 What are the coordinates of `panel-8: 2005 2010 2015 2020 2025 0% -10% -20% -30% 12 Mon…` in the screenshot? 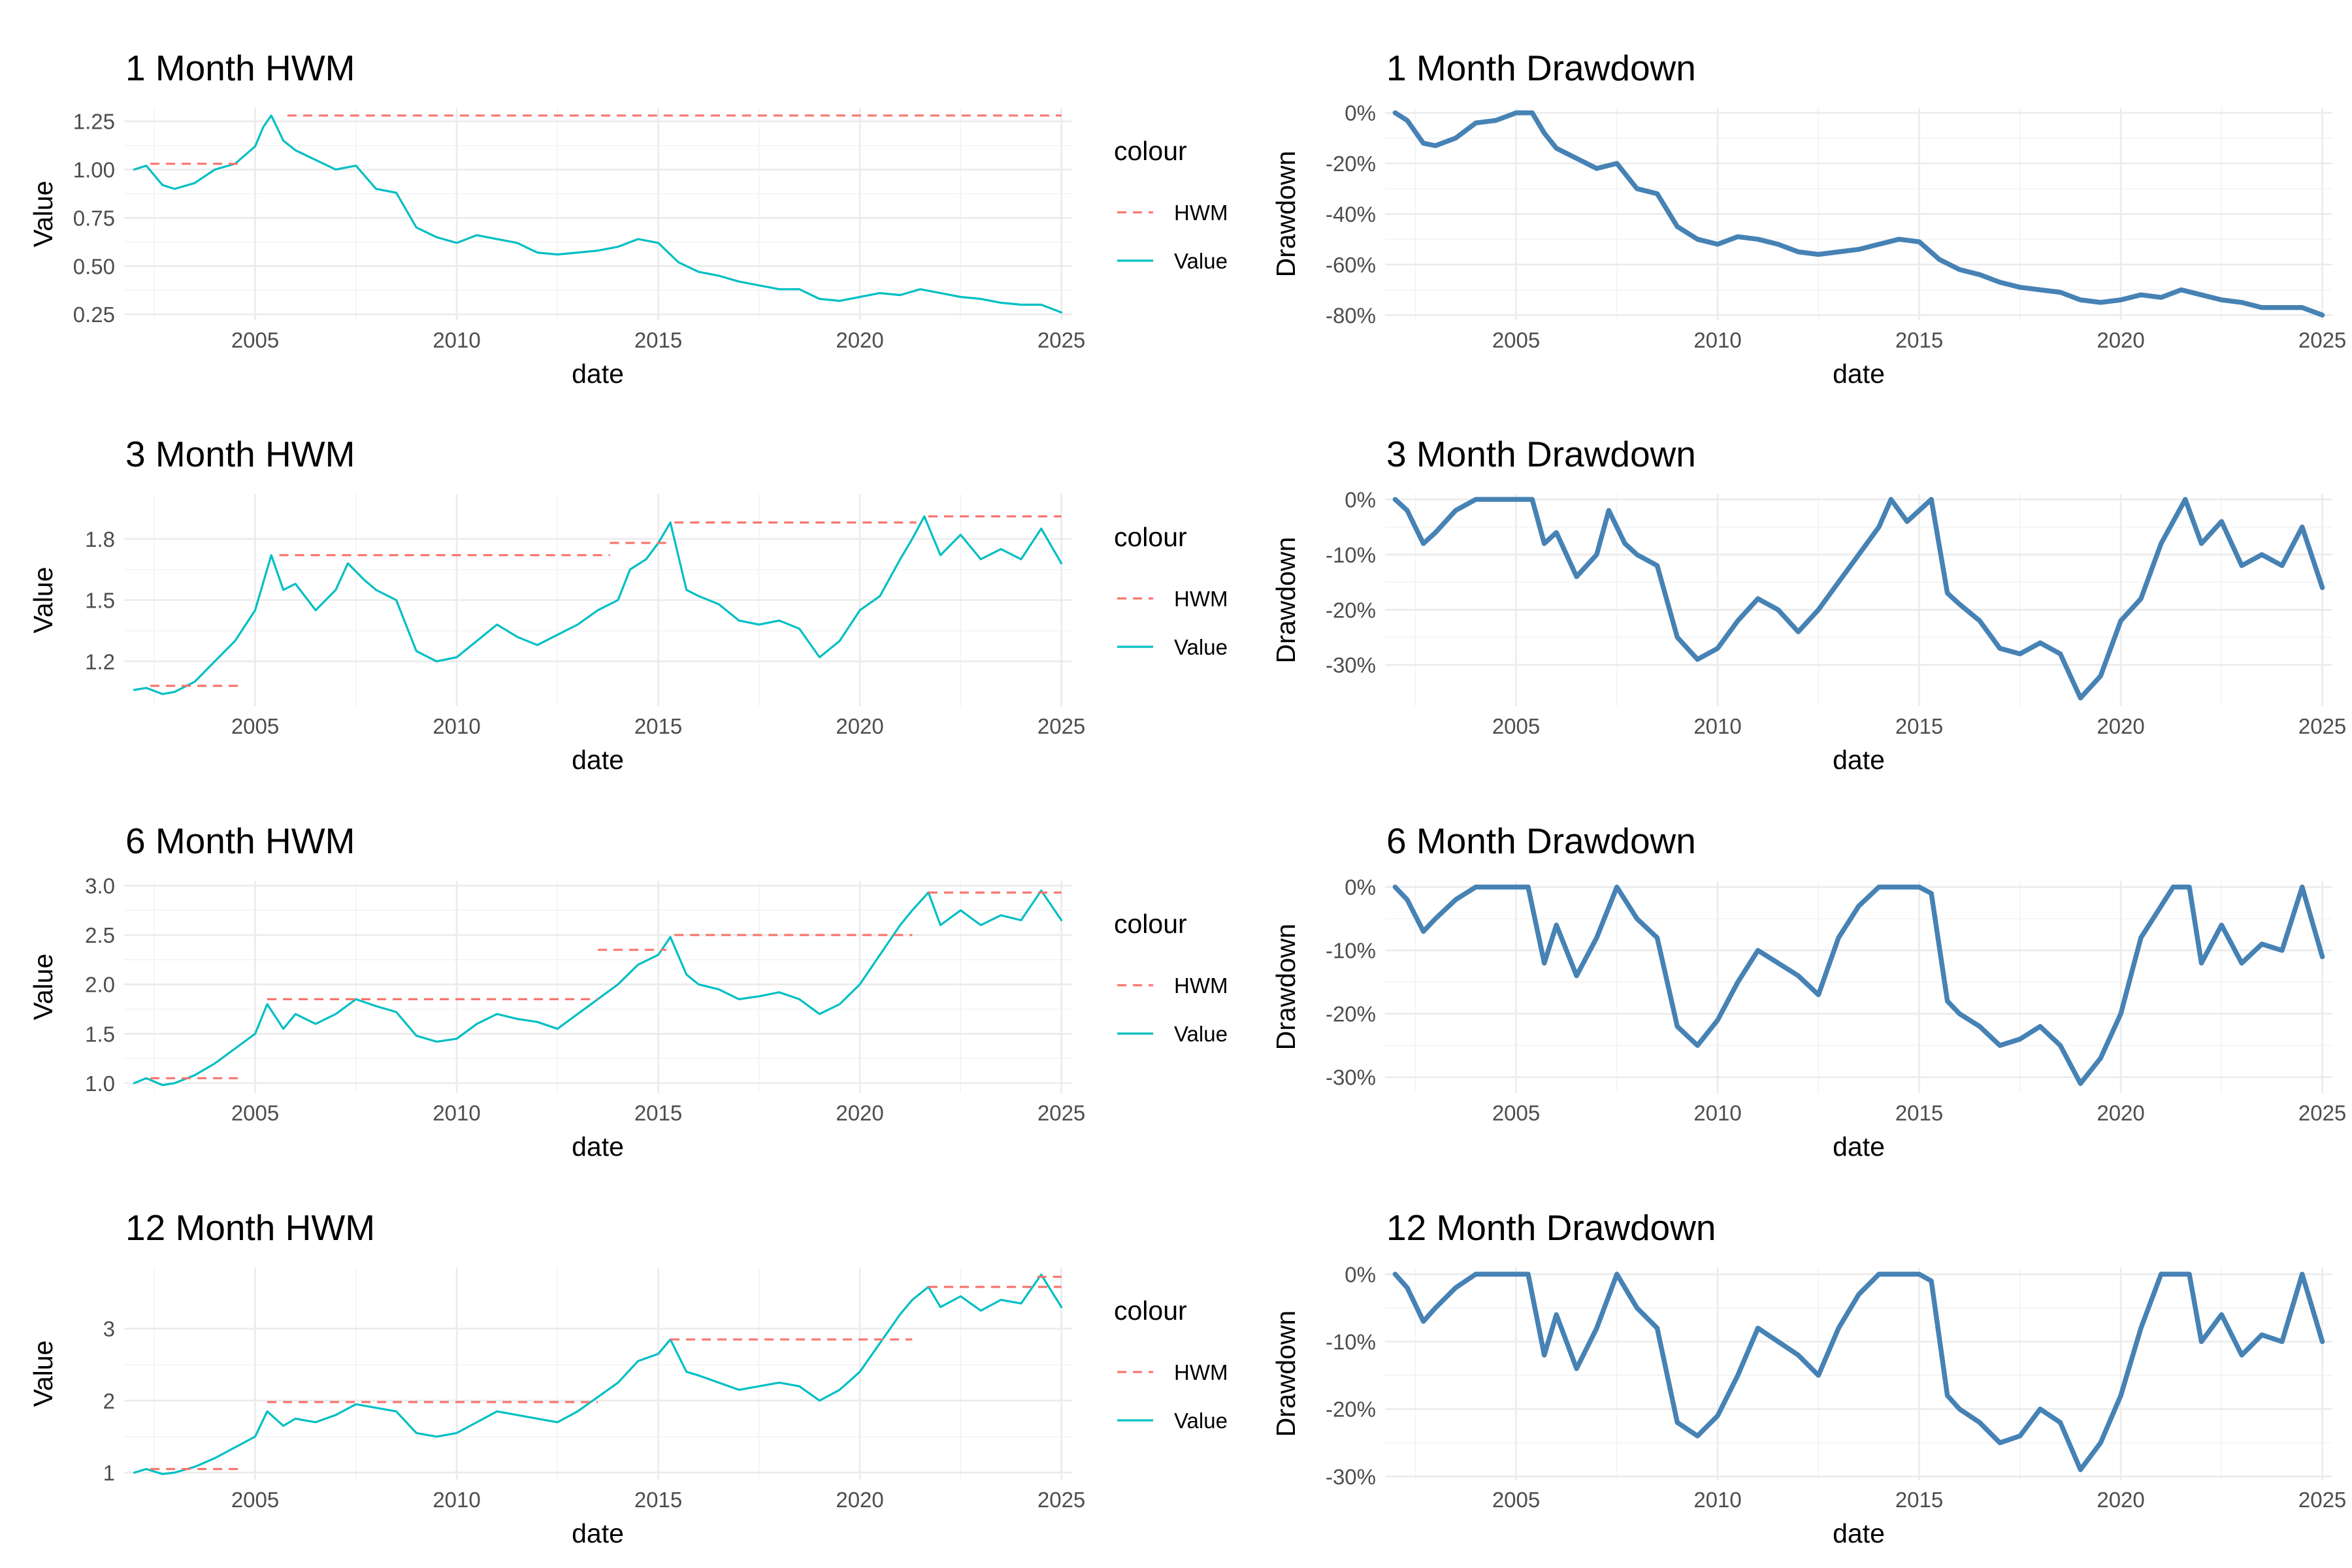 It's located at (1808, 1377).